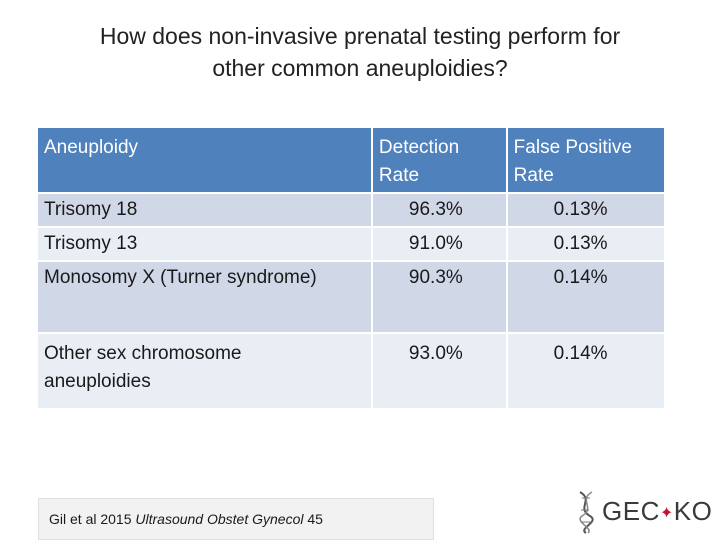 This screenshot has height=540, width=720. Describe the element at coordinates (313, 519) in the screenshot. I see `citation-suffix: 45` at that location.